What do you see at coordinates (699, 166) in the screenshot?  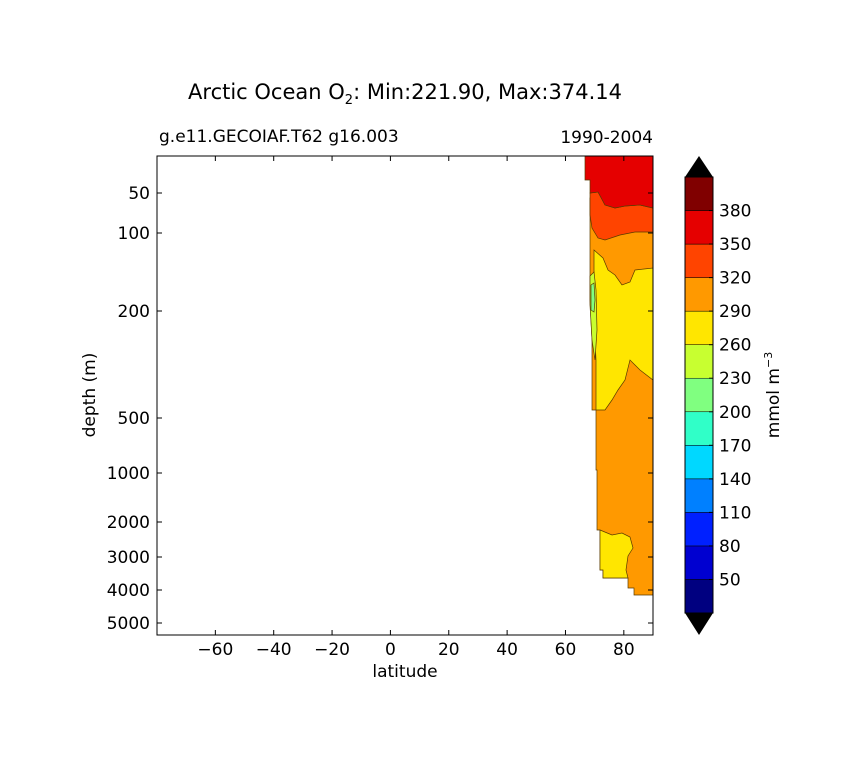 I see `colorbar-over-arrow` at bounding box center [699, 166].